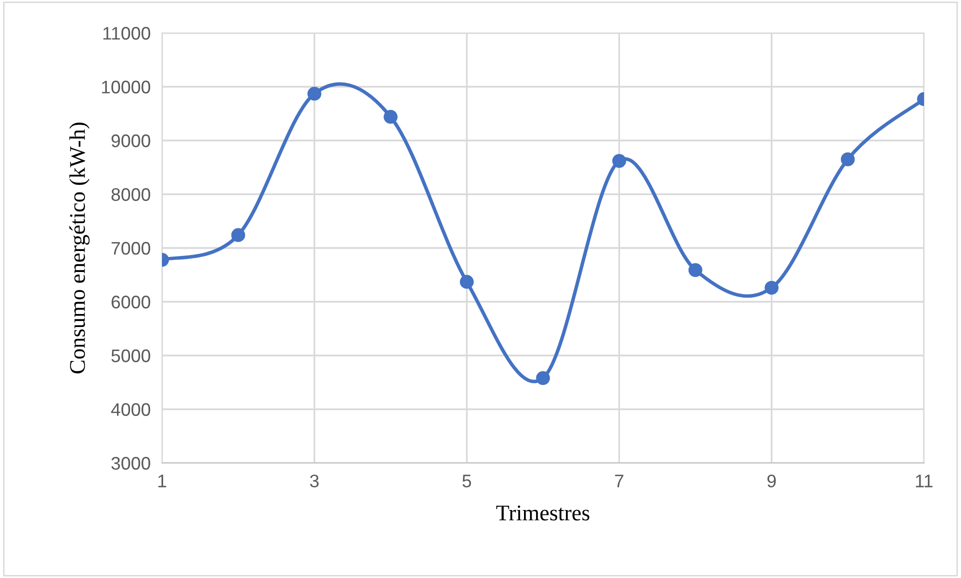 The image size is (961, 578). What do you see at coordinates (130, 463) in the screenshot?
I see `y-tick-label: 3000` at bounding box center [130, 463].